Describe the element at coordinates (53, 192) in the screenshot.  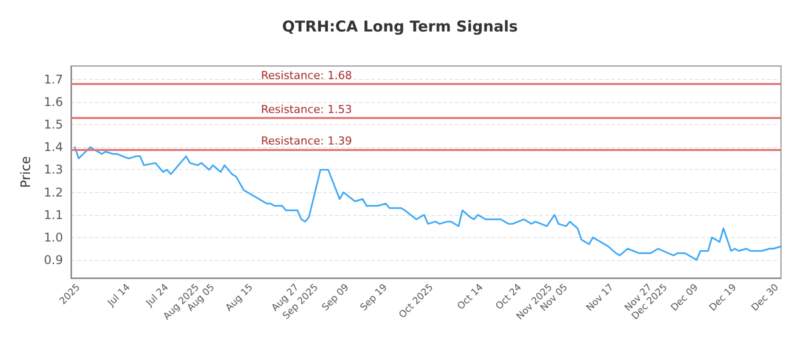
I see `y-tick-label: 1.2` at that location.